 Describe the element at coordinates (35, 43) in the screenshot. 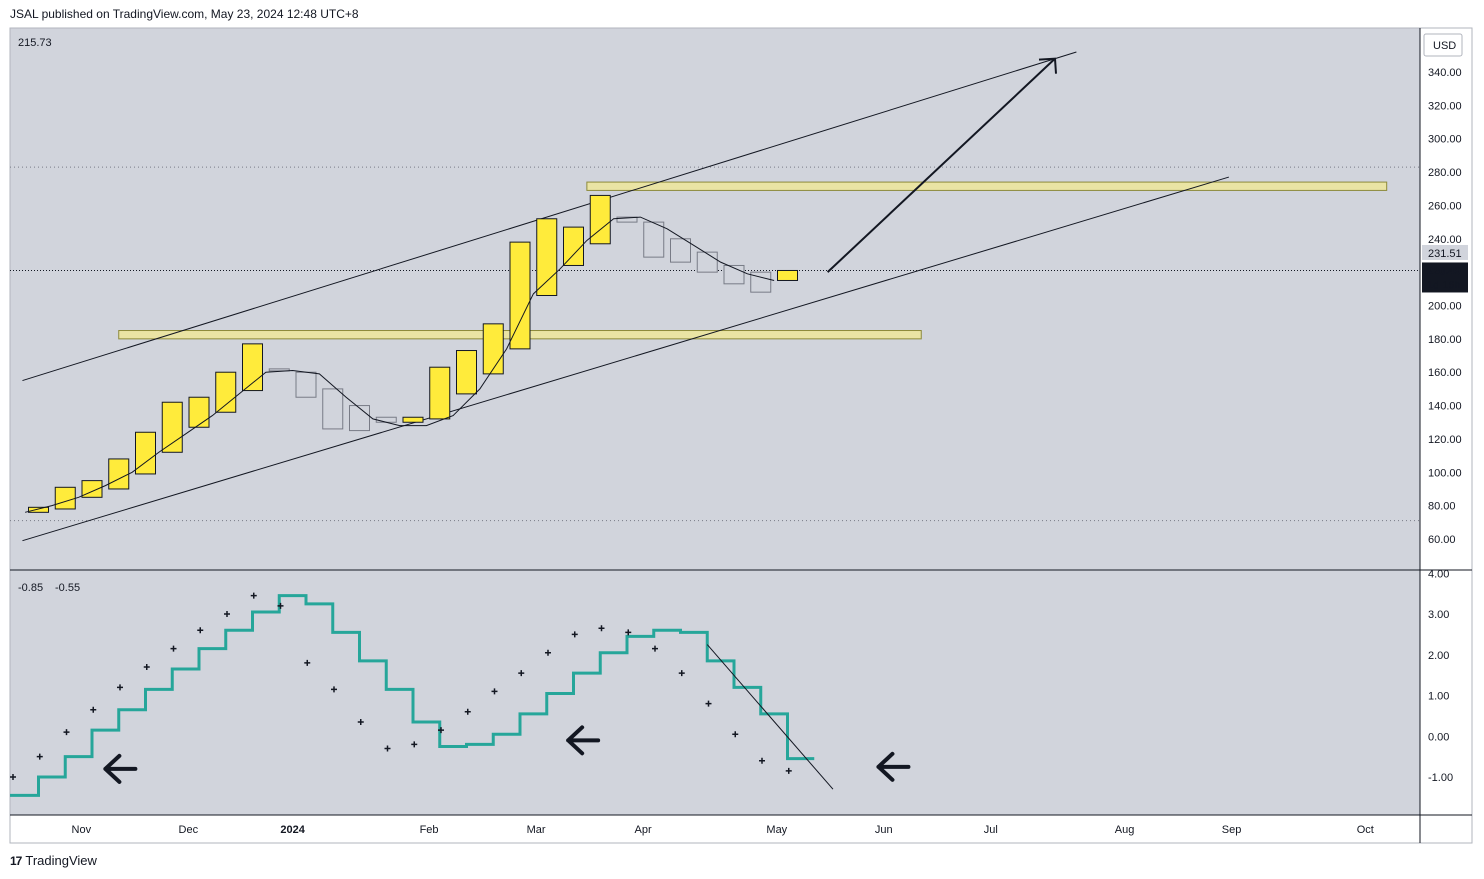

I see `price-value-label: 215.73` at that location.